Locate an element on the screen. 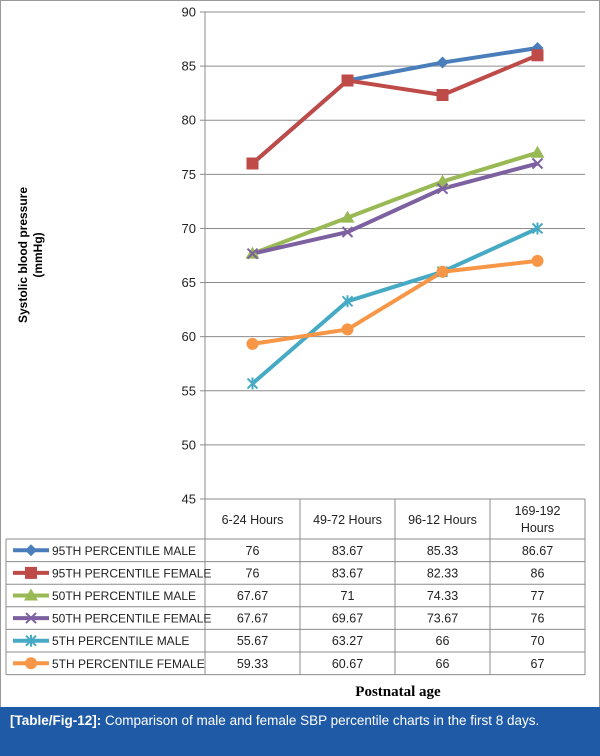 This screenshot has height=756, width=600. table-cell-value: 70 is located at coordinates (538, 641).